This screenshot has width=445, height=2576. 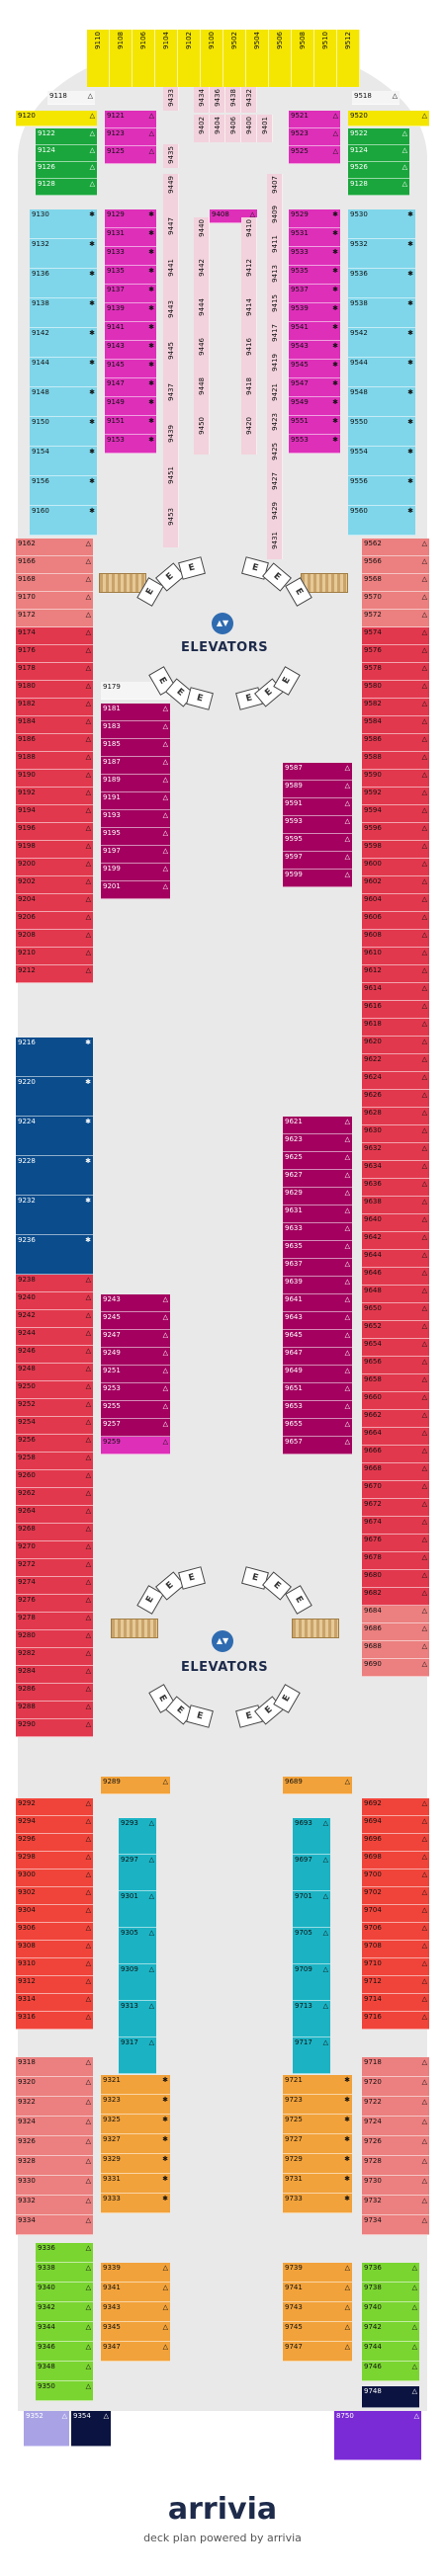 What do you see at coordinates (395, 832) in the screenshot?
I see `cabin-9596: 9596 △` at bounding box center [395, 832].